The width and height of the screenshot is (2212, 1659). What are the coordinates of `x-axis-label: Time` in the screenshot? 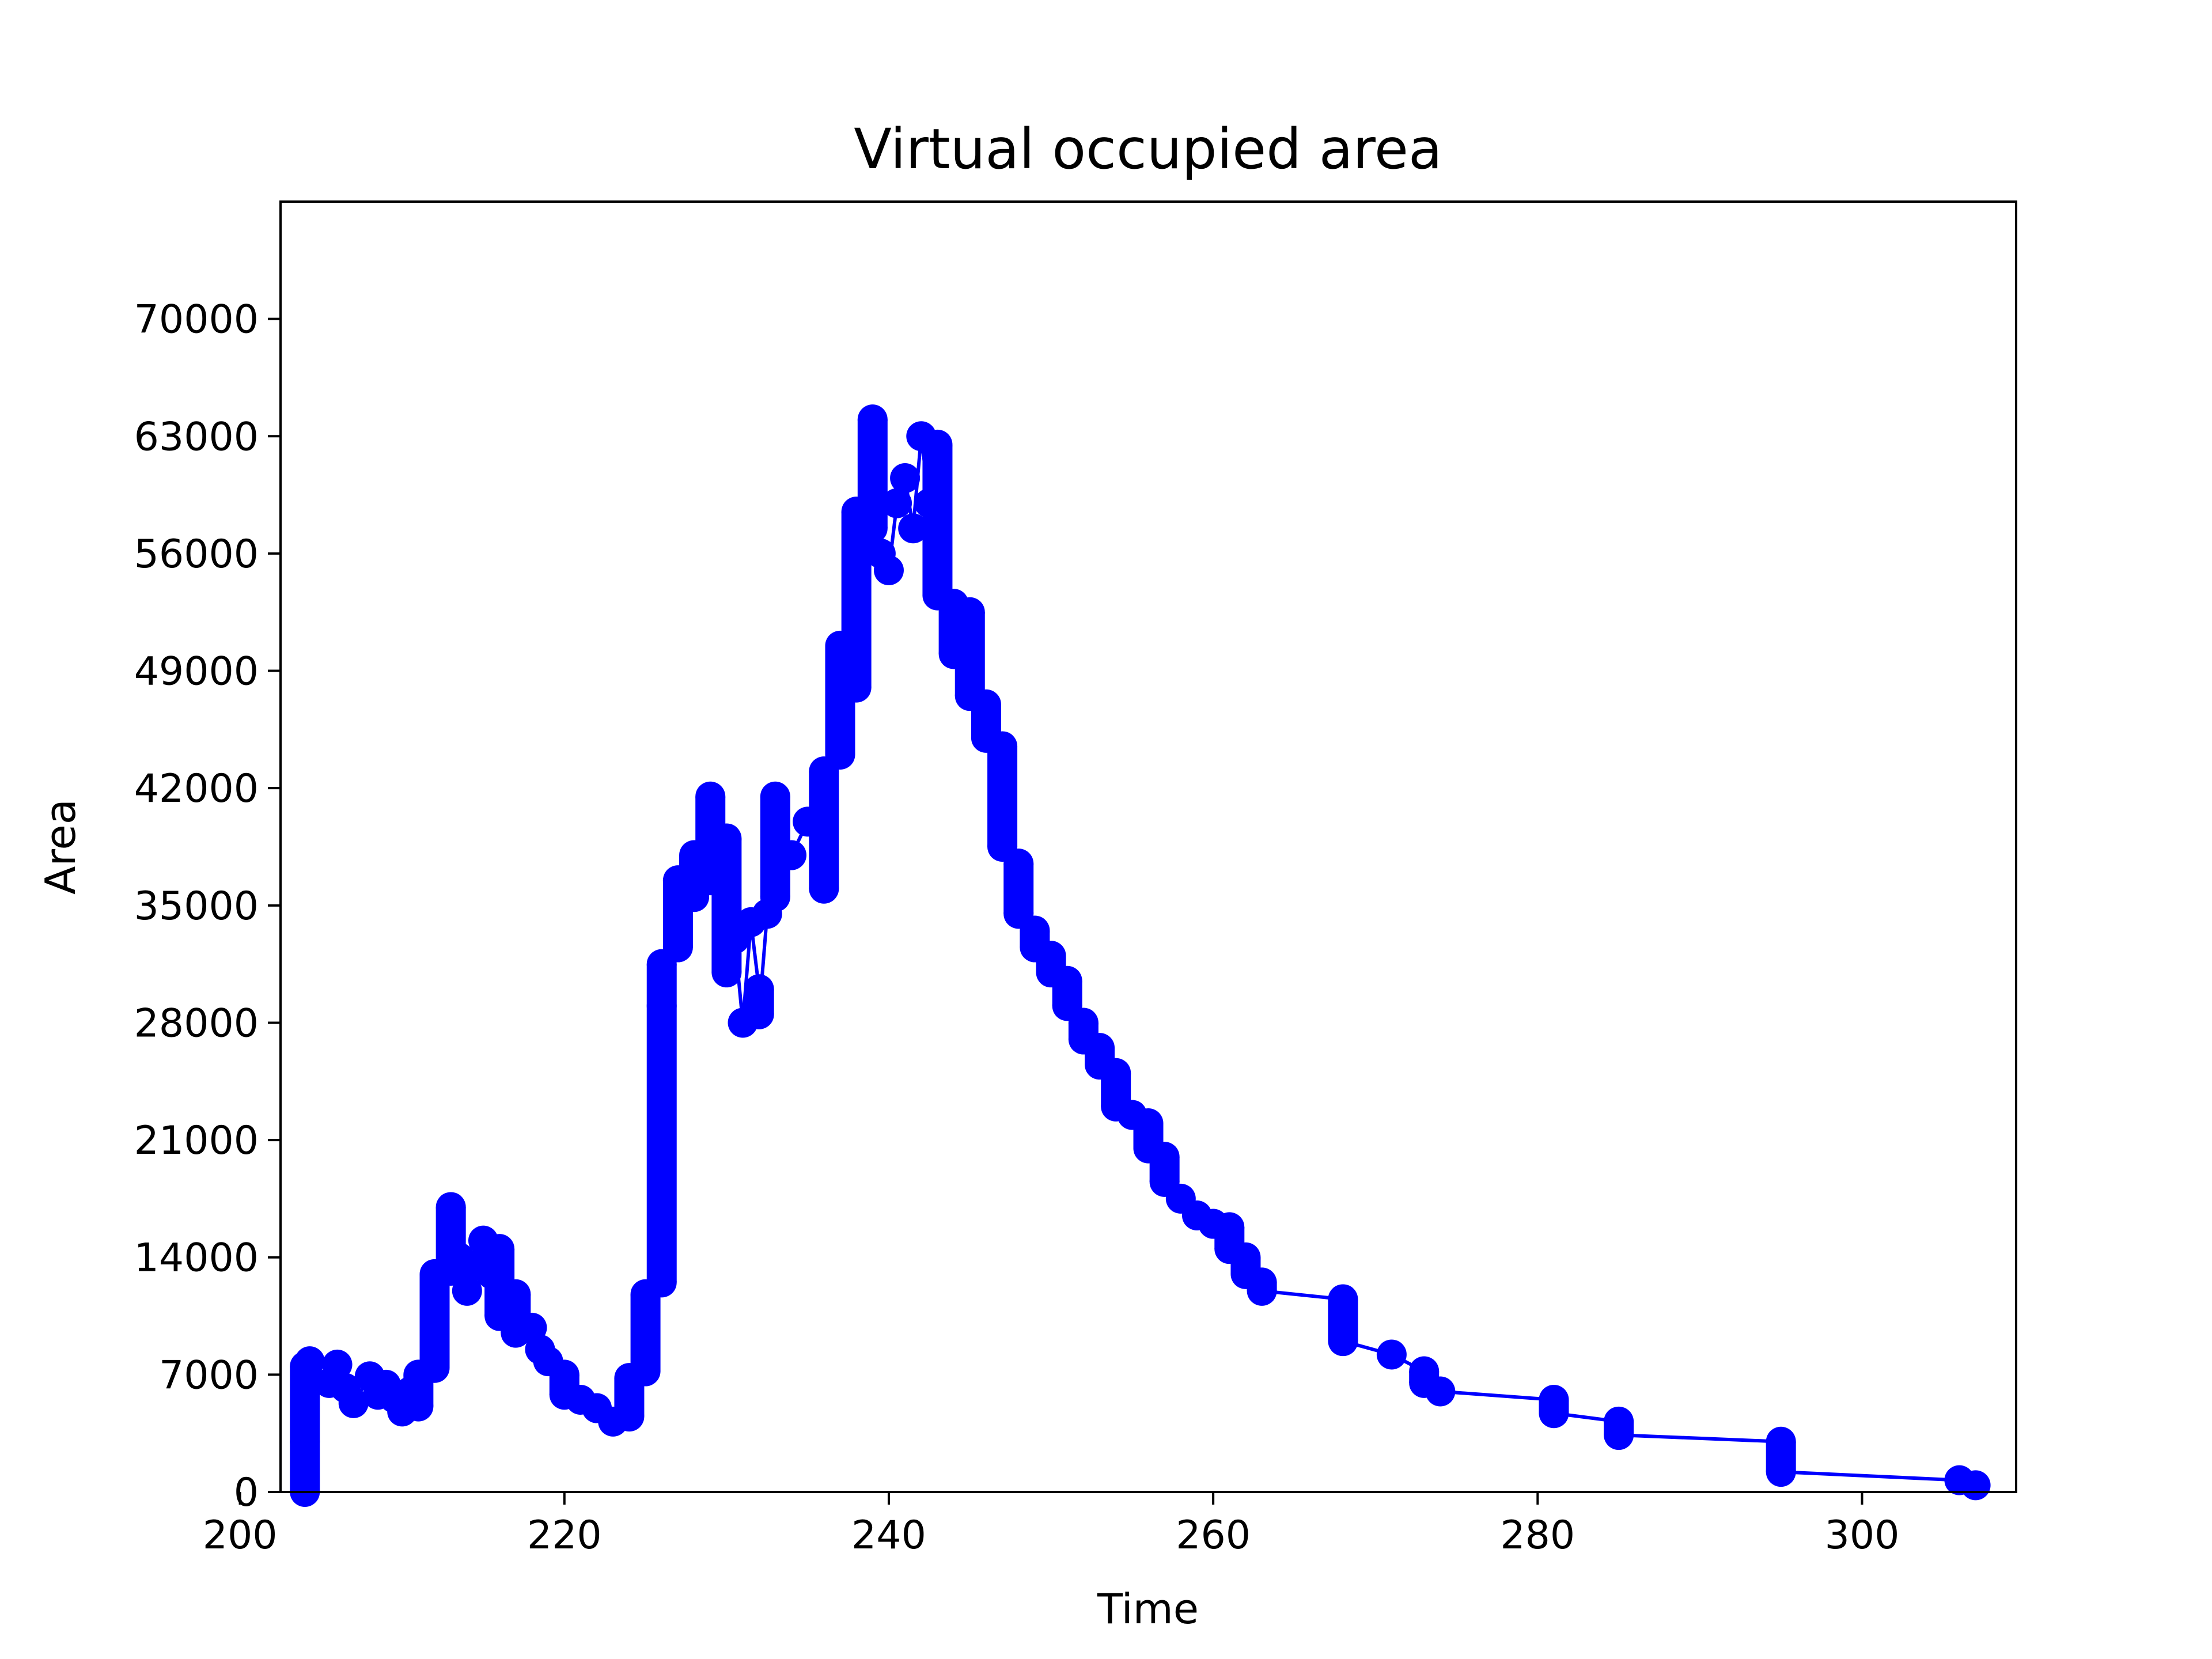 It's located at (1148, 1609).